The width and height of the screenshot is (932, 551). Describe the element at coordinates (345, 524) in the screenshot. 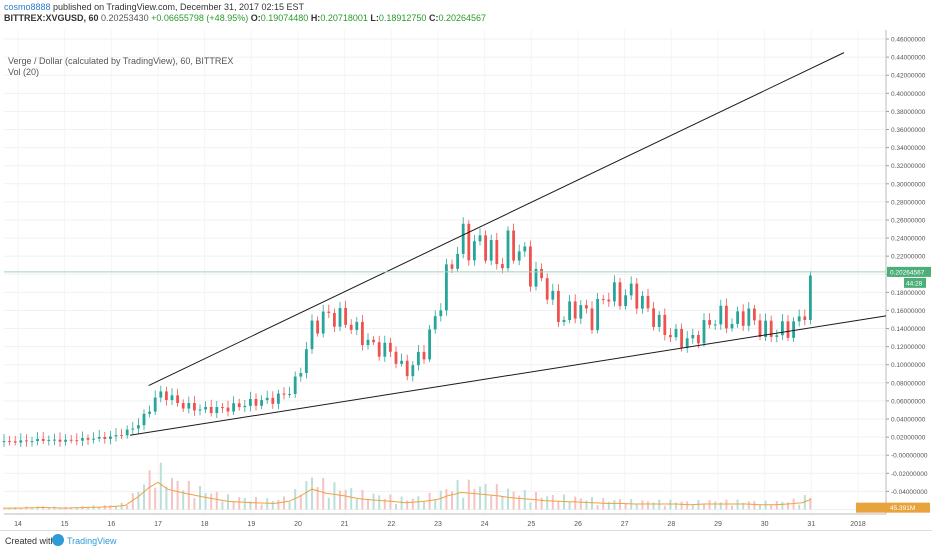

I see `x-tick-label: 21` at that location.